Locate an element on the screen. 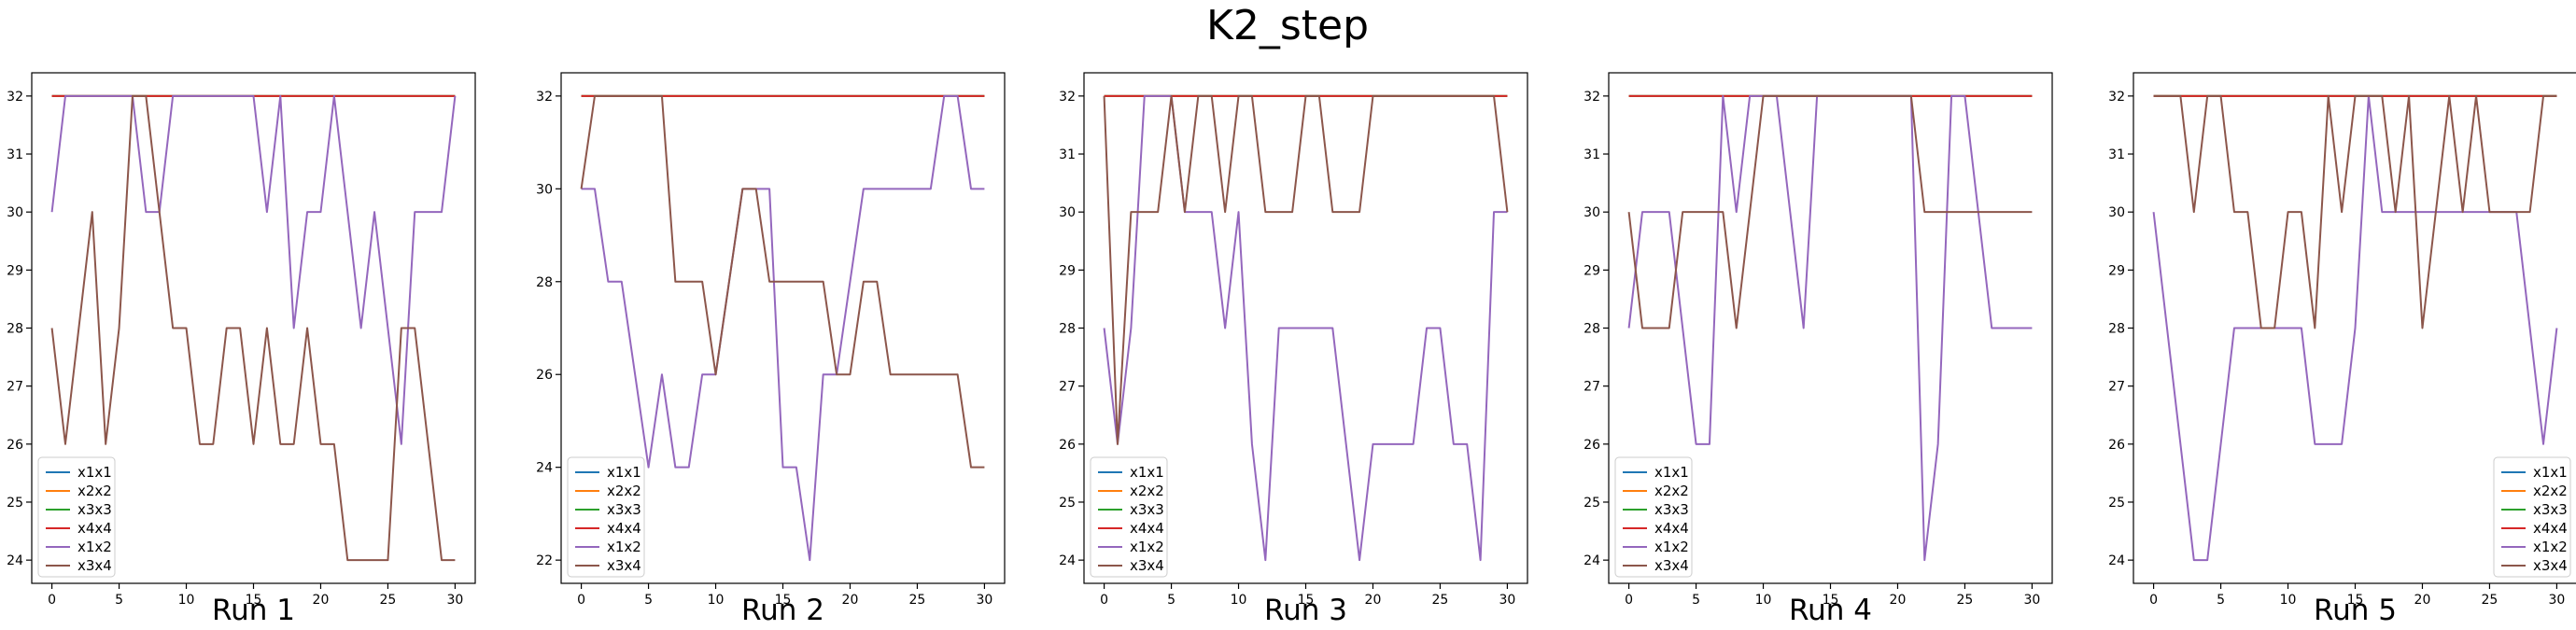  x-axis-label: Run 1 is located at coordinates (253, 610).